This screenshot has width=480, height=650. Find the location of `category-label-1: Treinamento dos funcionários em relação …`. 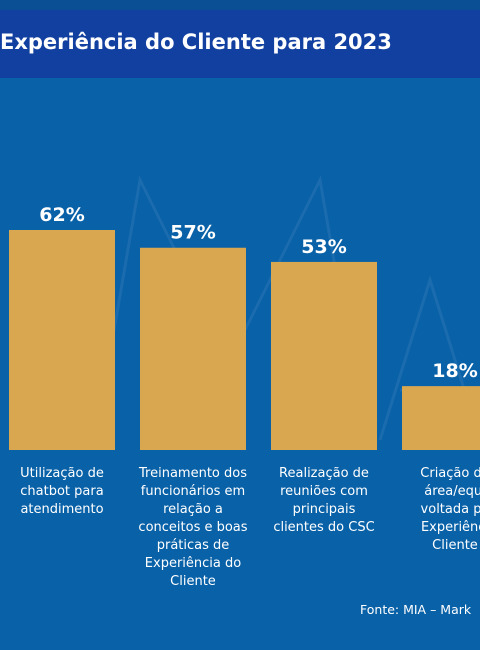

category-label-1: Treinamento dos funcionários em relação … is located at coordinates (193, 527).